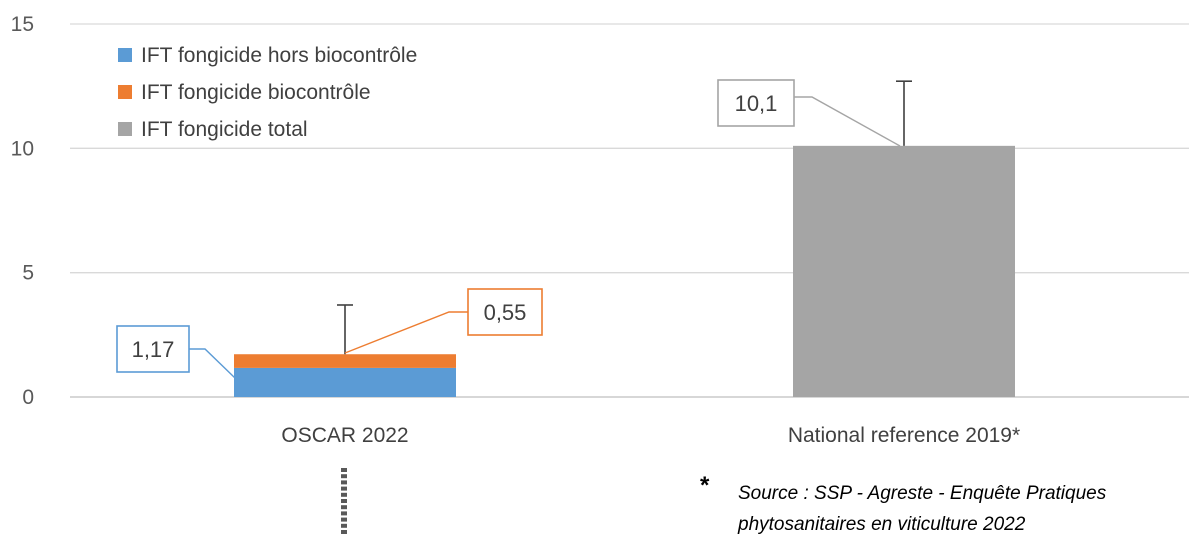 This screenshot has height=540, width=1189. I want to click on data-label-0: 1,17, so click(153, 349).